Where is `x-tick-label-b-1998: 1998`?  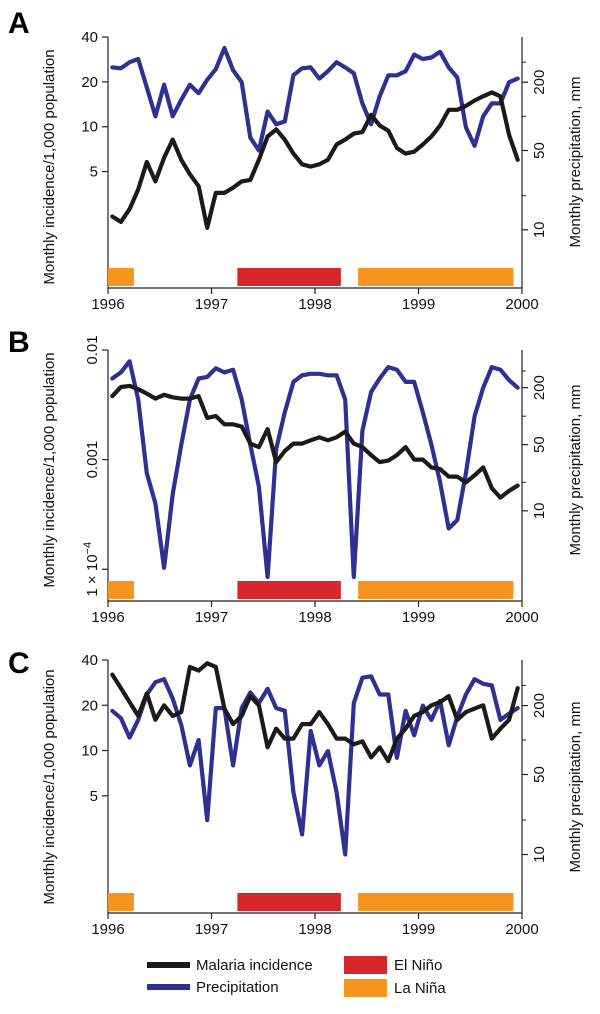 x-tick-label-b-1998: 1998 is located at coordinates (314, 617).